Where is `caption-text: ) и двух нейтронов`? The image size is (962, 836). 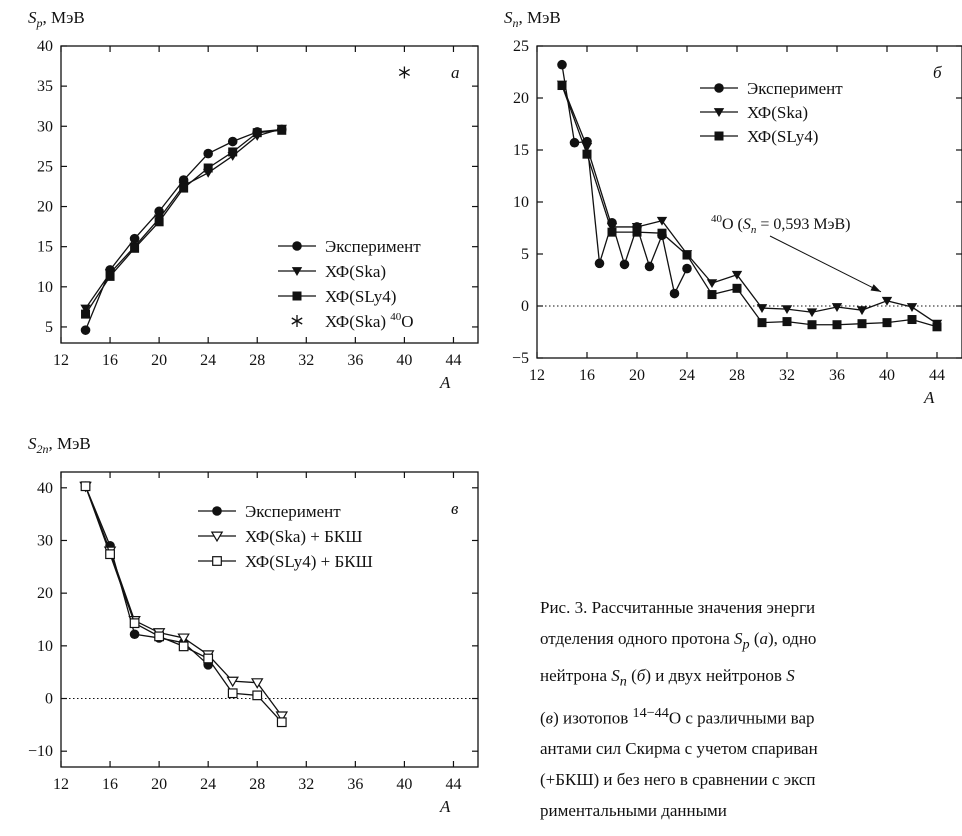 caption-text: ) и двух нейтронов is located at coordinates (716, 676).